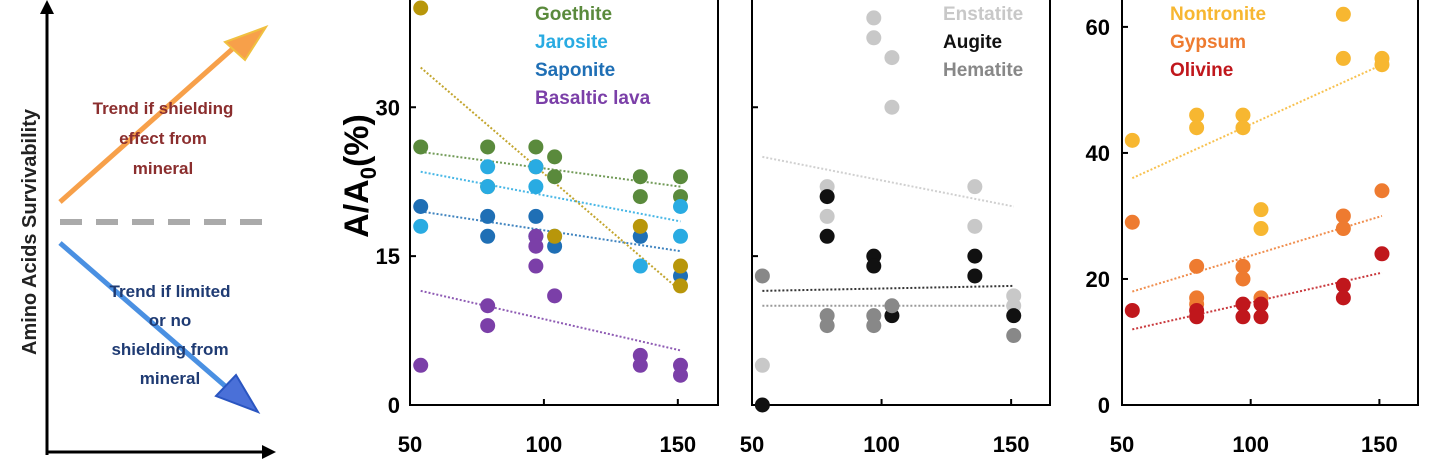  What do you see at coordinates (170, 378) in the screenshot?
I see `down-label-line-4: mineral` at bounding box center [170, 378].